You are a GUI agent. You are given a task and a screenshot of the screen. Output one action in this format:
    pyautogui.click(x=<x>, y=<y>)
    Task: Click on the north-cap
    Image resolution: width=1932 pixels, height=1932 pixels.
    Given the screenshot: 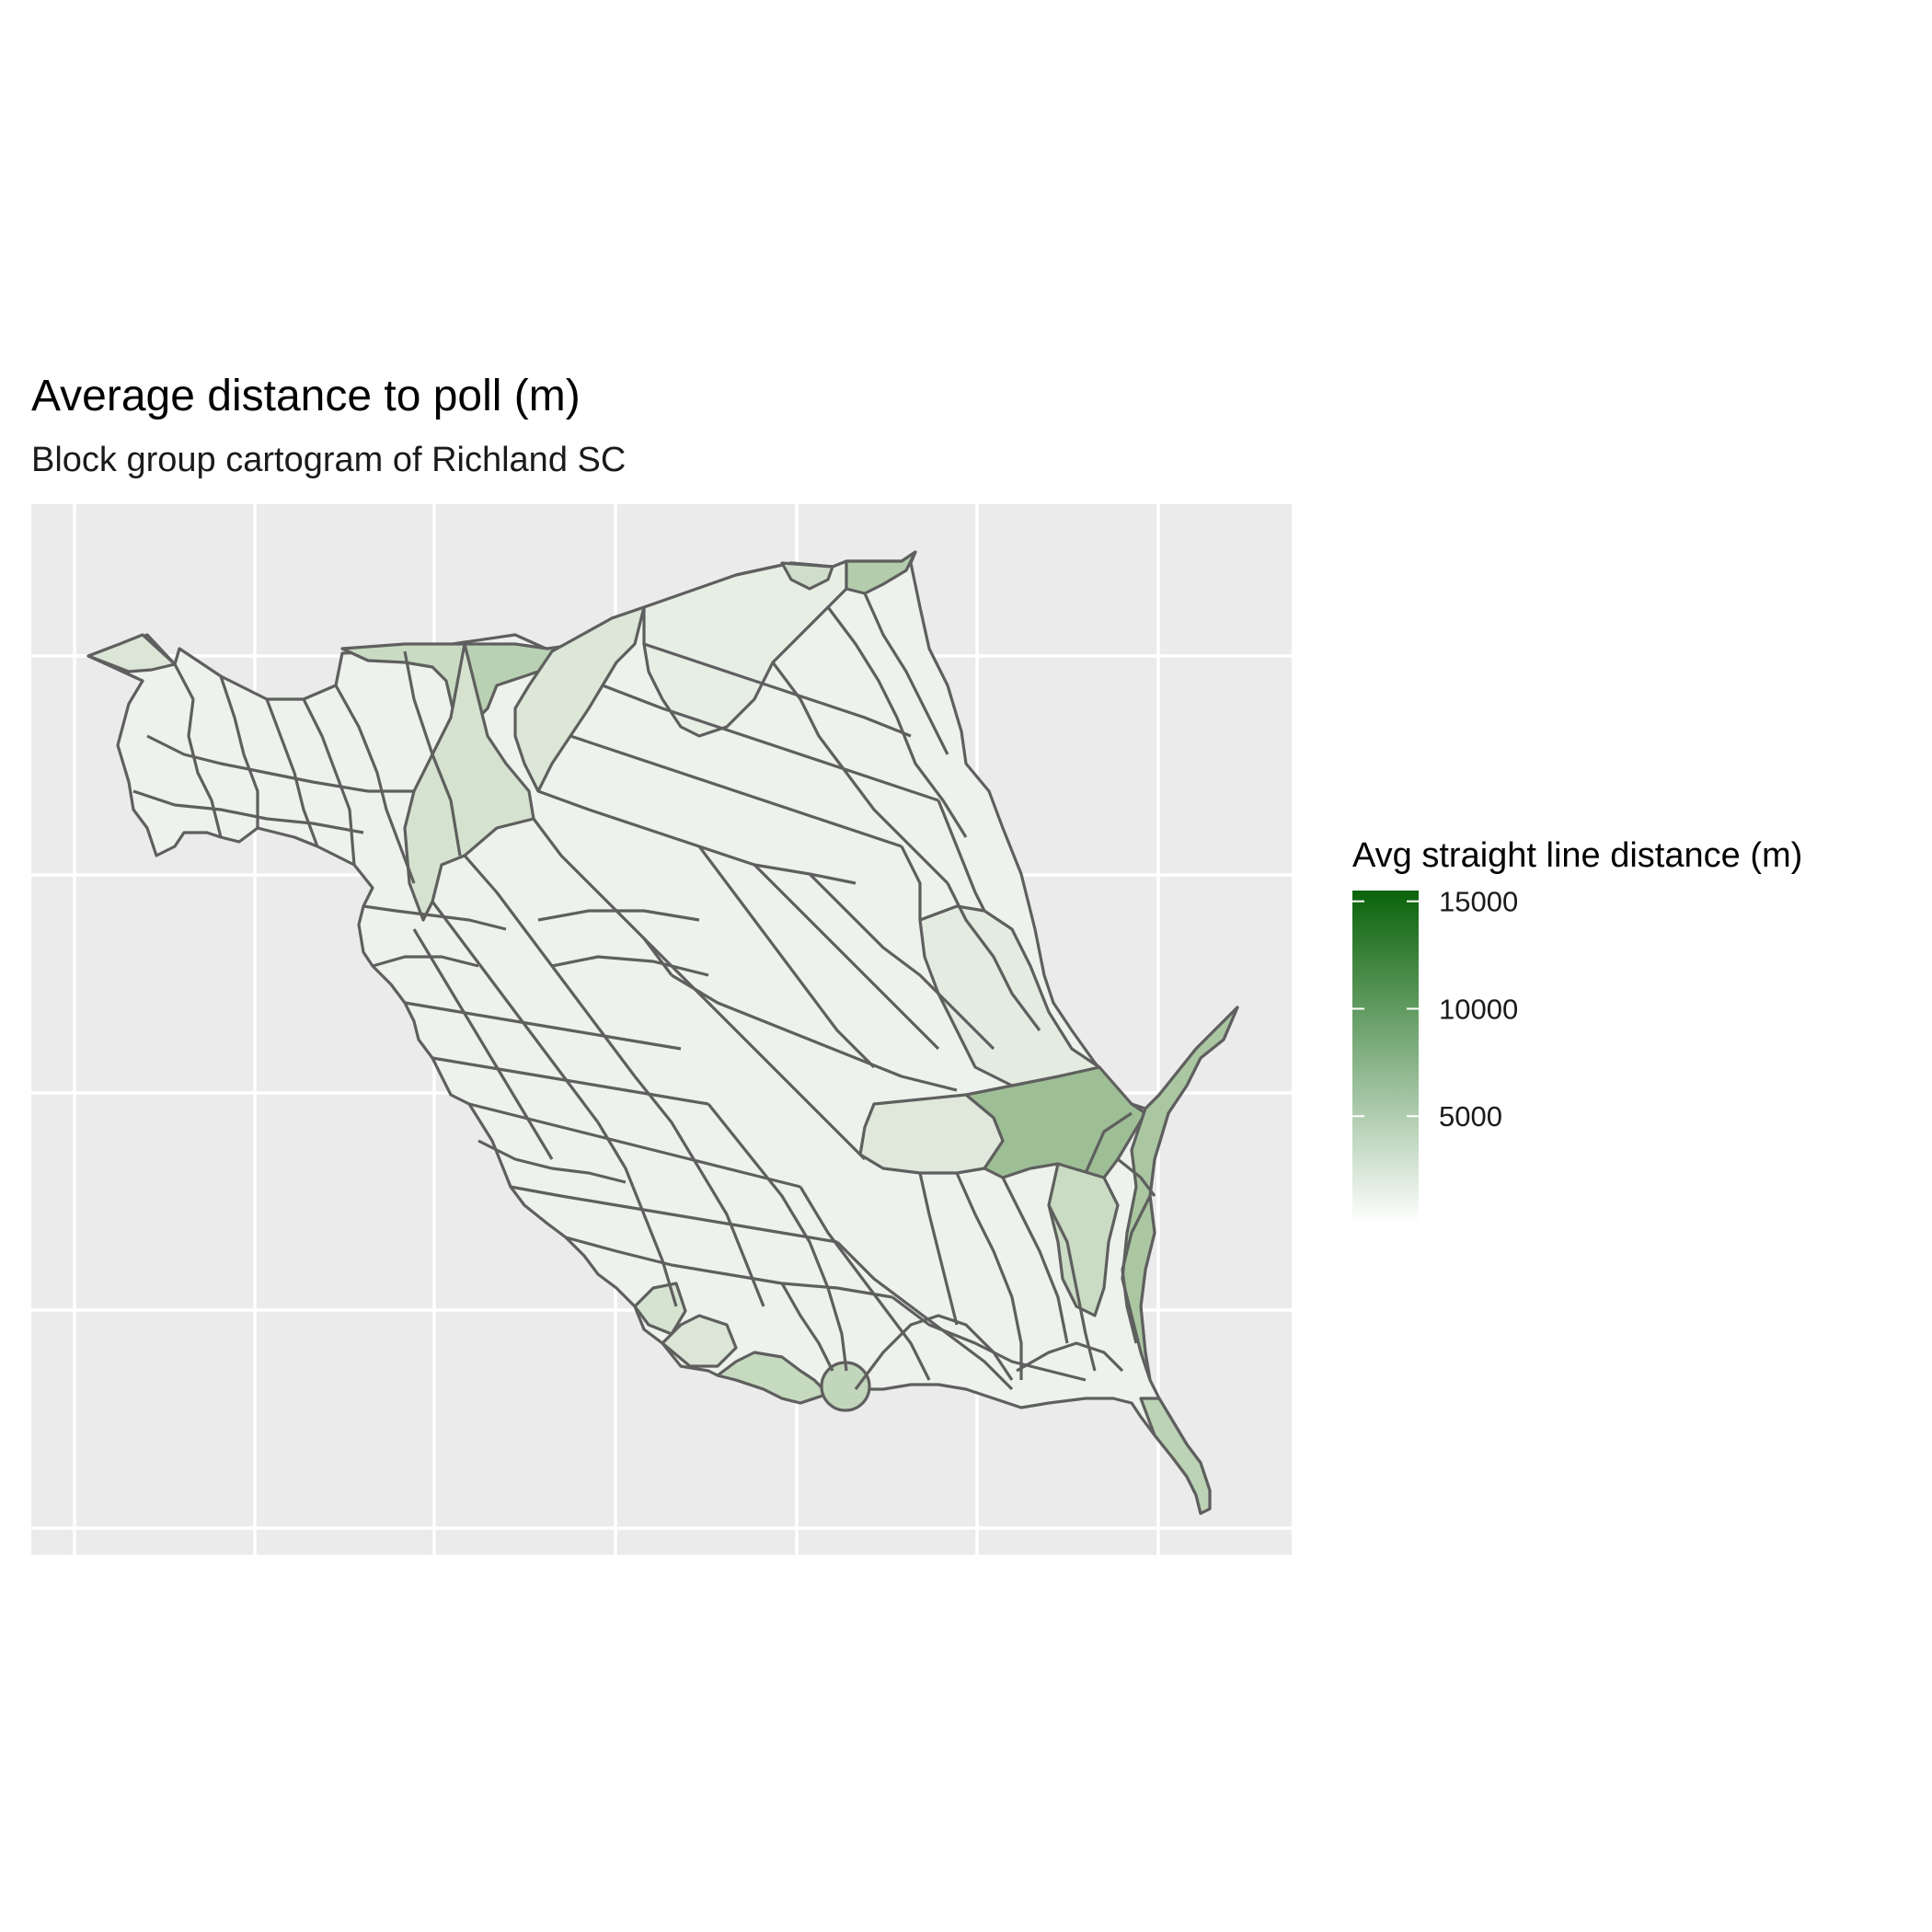 What is the action you would take?
    pyautogui.click(x=807, y=576)
    